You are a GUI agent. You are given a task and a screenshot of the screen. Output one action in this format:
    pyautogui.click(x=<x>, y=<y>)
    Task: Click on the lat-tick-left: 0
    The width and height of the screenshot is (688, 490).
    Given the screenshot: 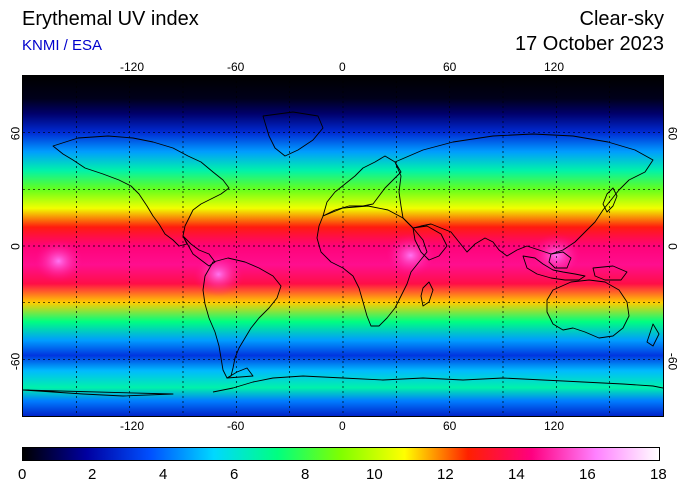 What is the action you would take?
    pyautogui.click(x=15, y=246)
    